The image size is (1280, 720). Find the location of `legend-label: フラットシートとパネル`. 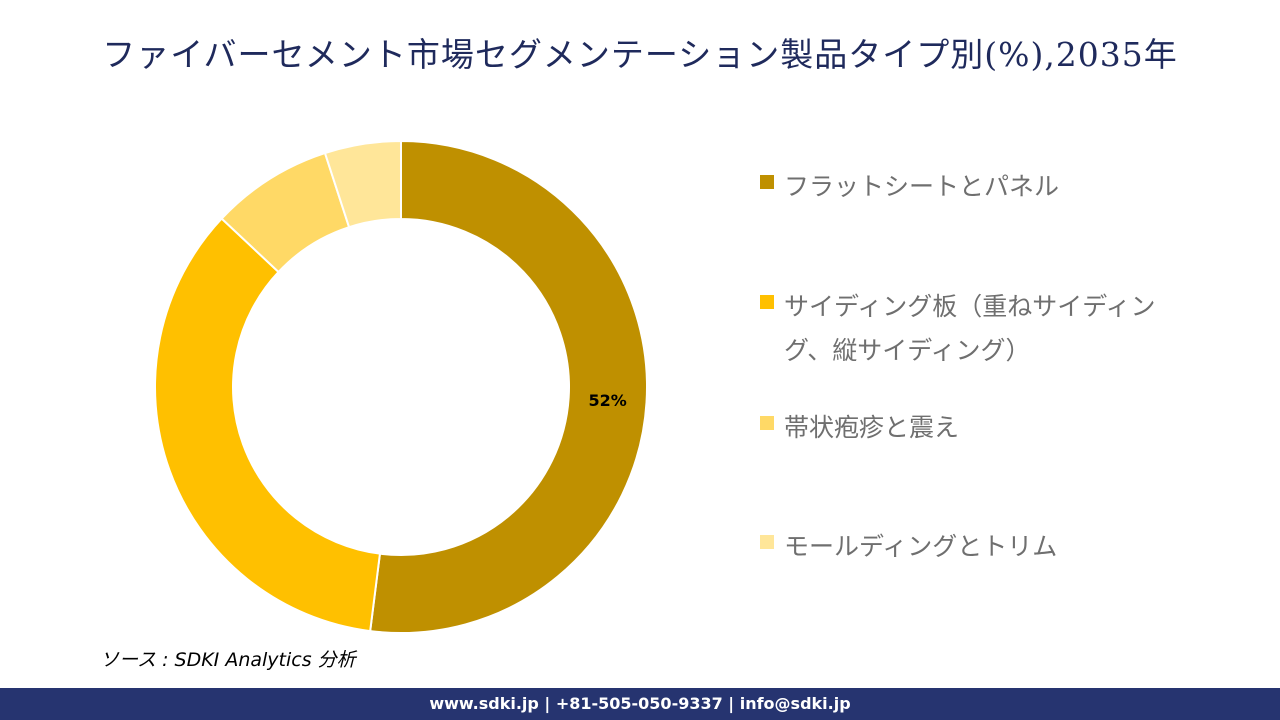

legend-label: フラットシートとパネル is located at coordinates (922, 186).